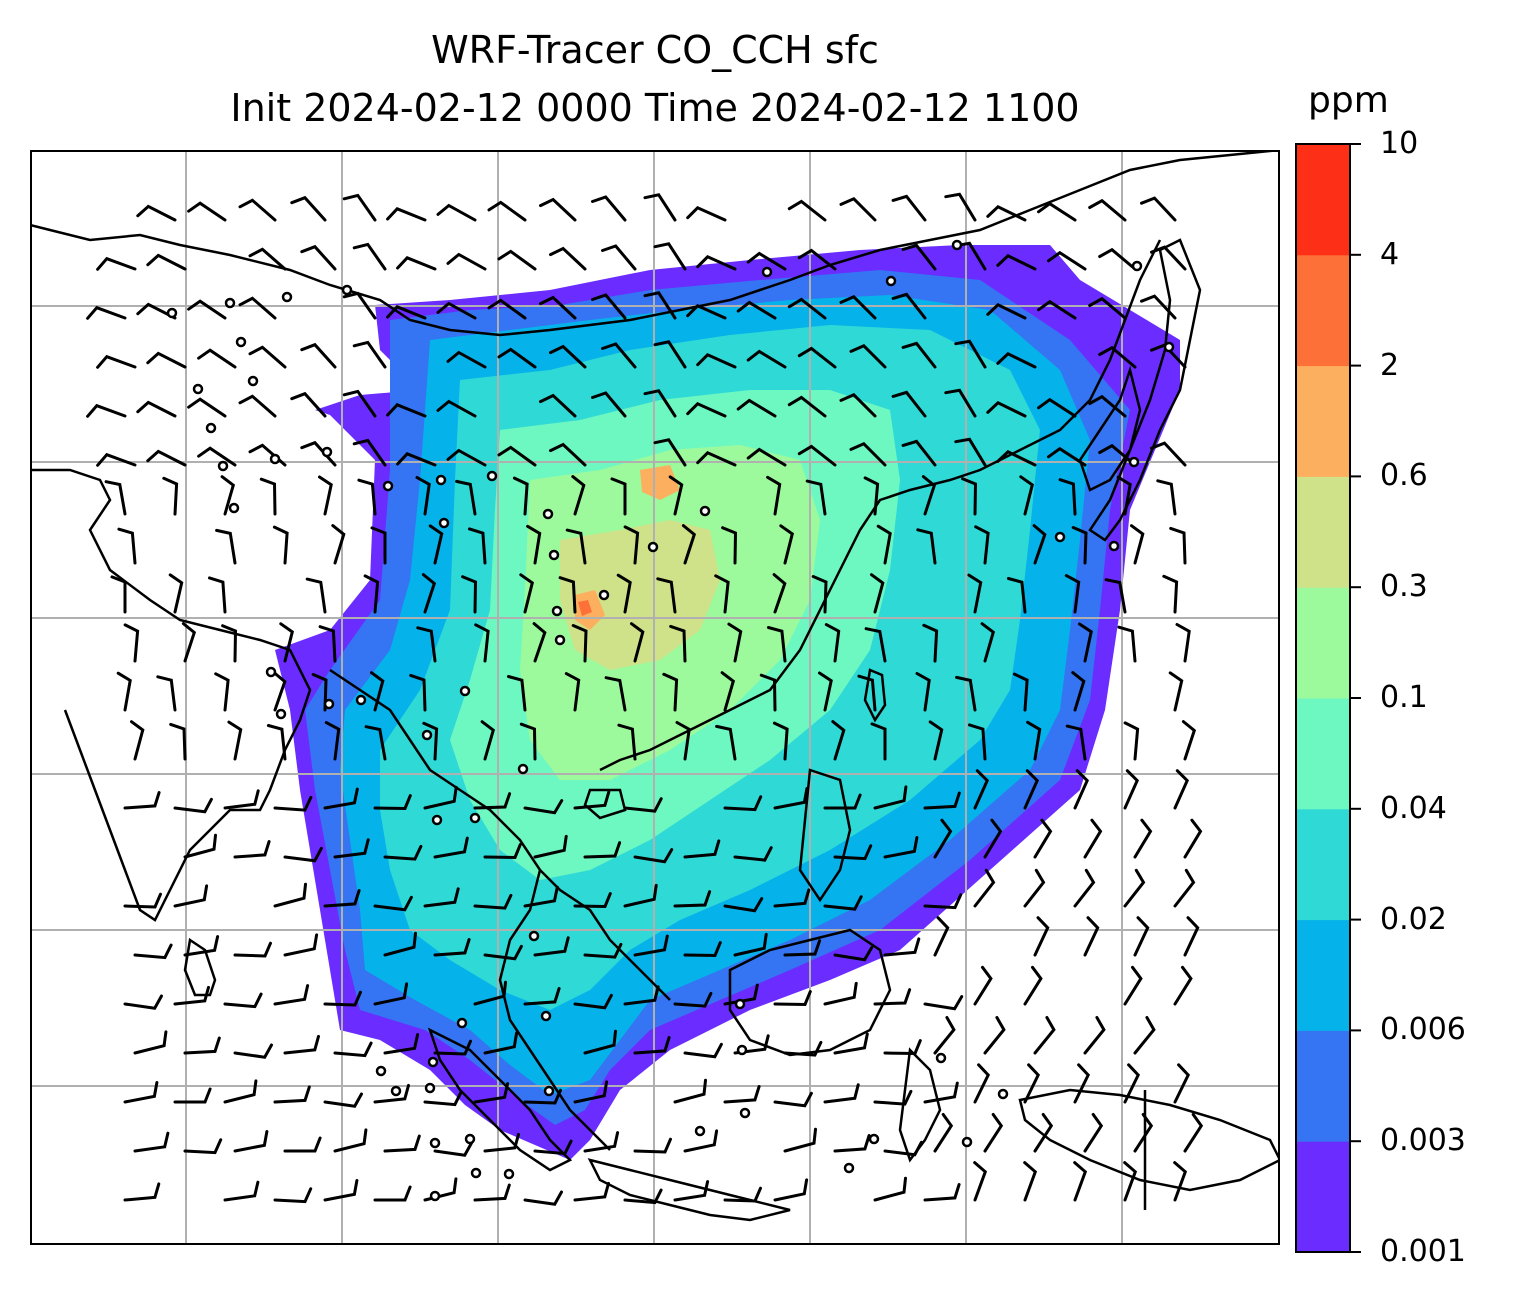 This screenshot has height=1306, width=1528. I want to click on colorbar-tick-label: 0.003, so click(1423, 1141).